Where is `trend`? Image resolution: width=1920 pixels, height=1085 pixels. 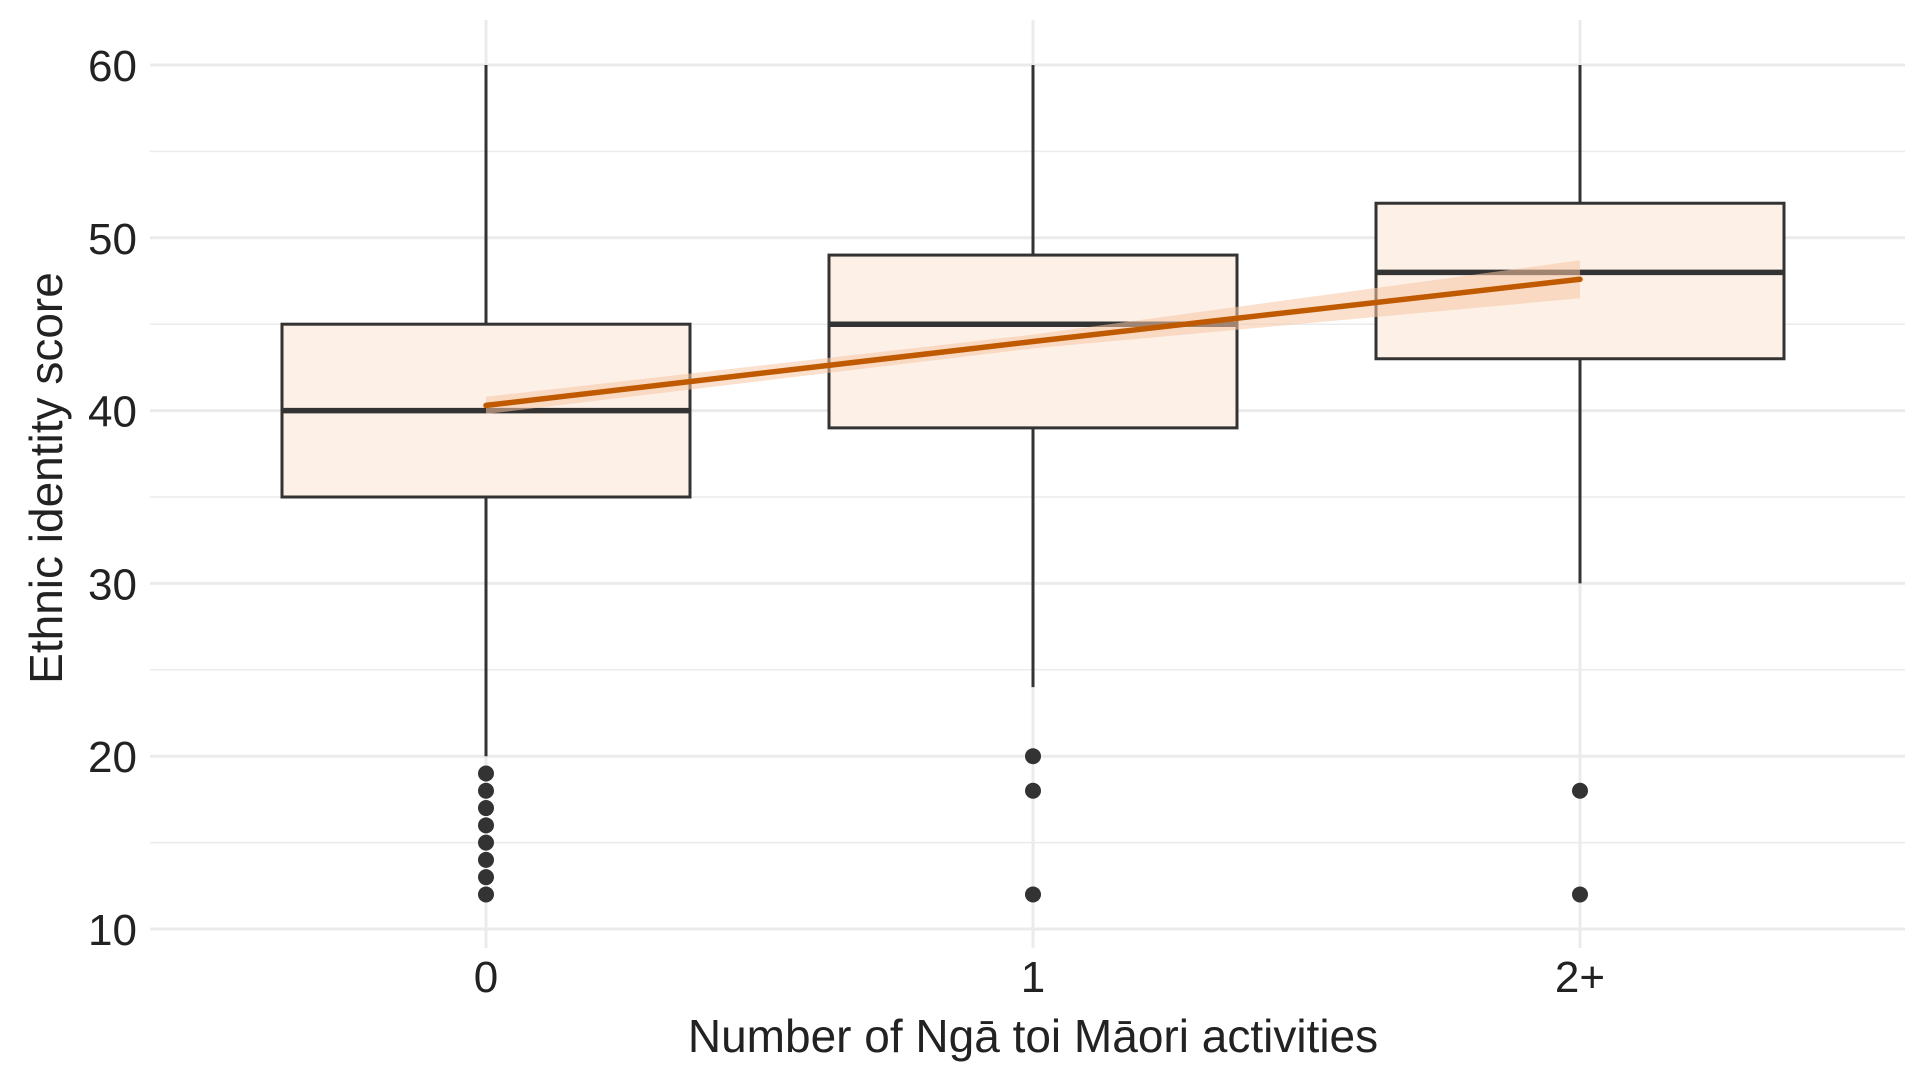 trend is located at coordinates (1033, 337).